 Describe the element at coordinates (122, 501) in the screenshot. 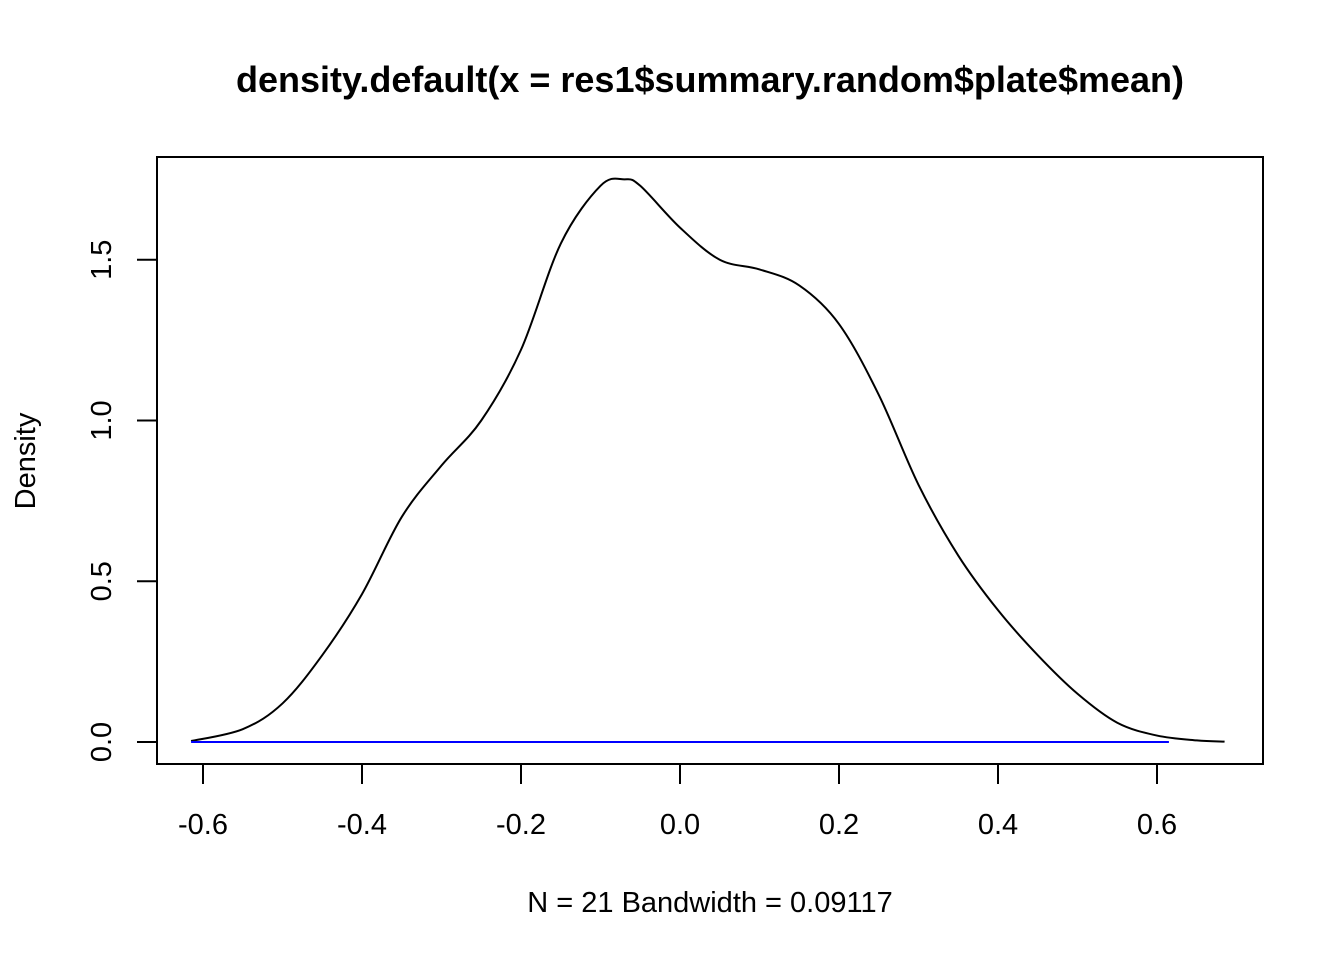

I see `y-axis: 0.0 0.5 1.0 1.5` at that location.